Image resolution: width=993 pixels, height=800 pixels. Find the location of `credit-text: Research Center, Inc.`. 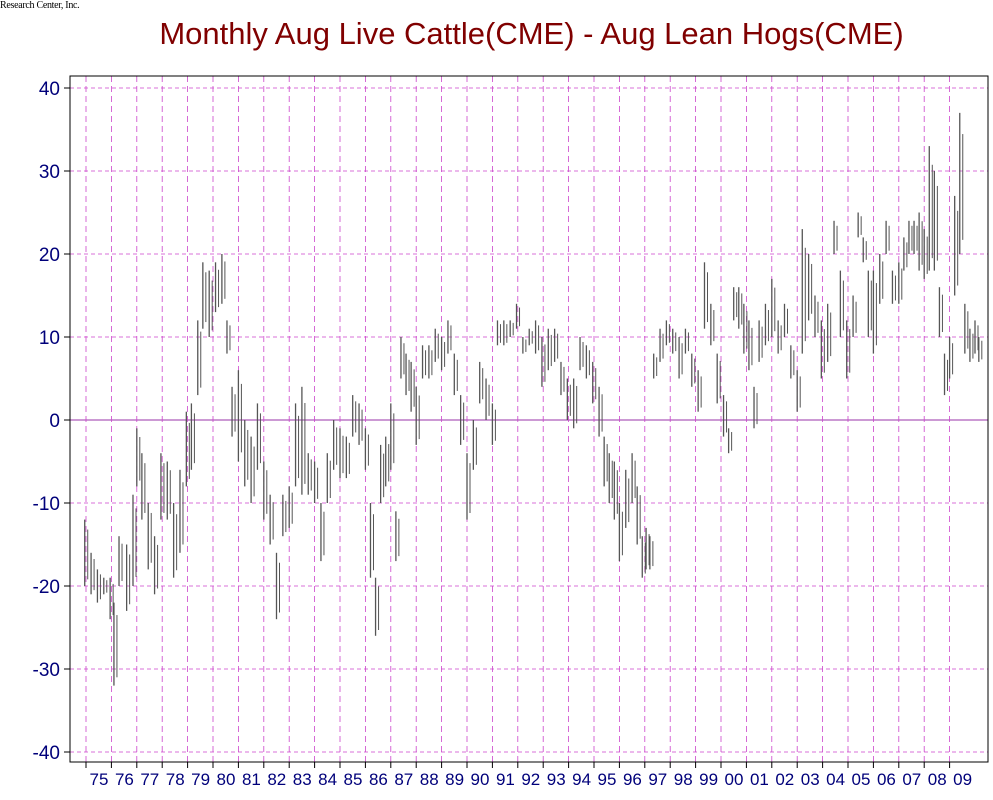

credit-text: Research Center, Inc. is located at coordinates (40, 5).